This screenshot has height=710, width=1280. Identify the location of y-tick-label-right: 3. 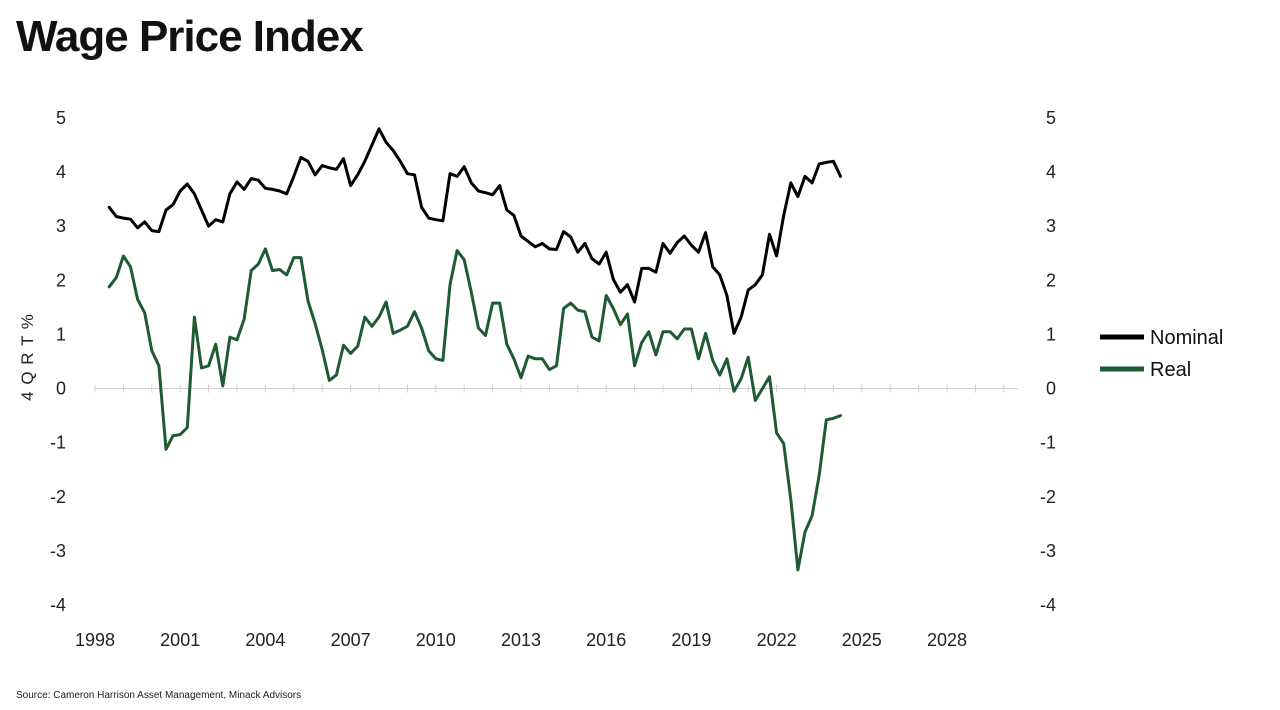
(1051, 226).